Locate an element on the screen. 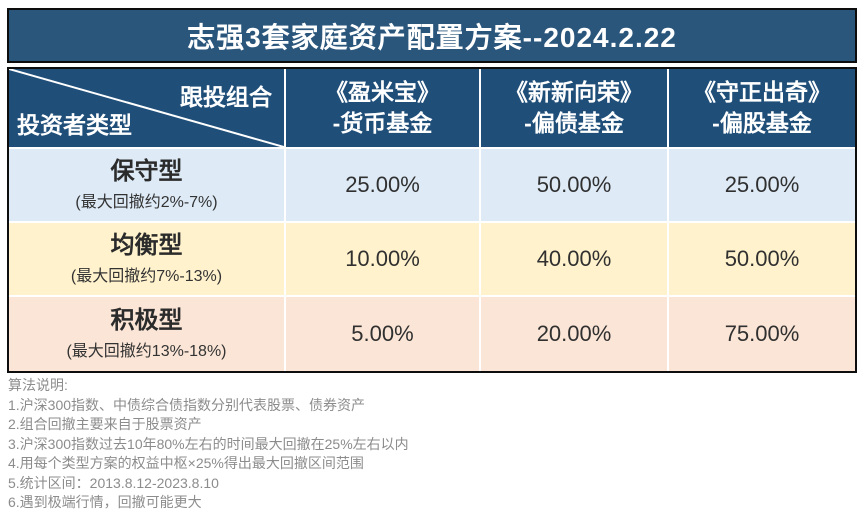  allocation-value: 75.00% is located at coordinates (762, 333).